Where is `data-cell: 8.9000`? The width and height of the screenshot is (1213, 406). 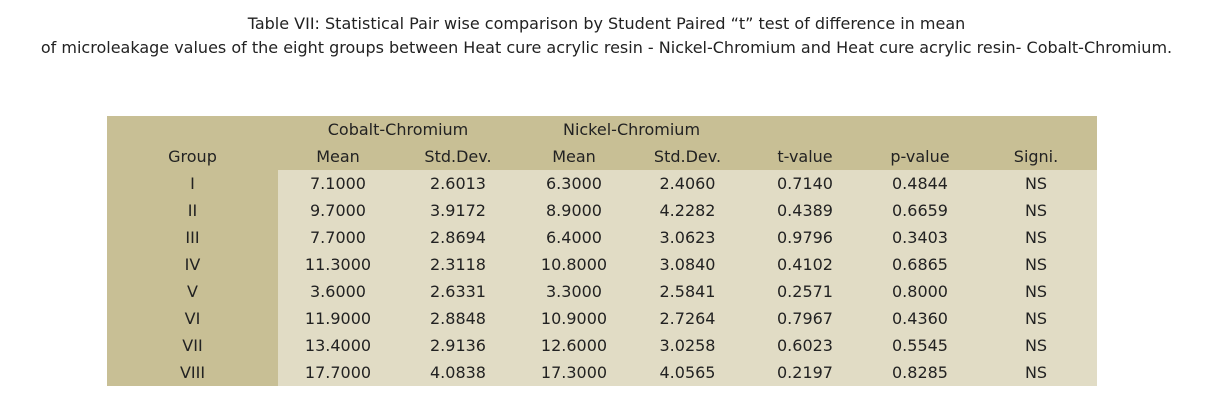
data-cell: 8.9000 is located at coordinates (574, 210).